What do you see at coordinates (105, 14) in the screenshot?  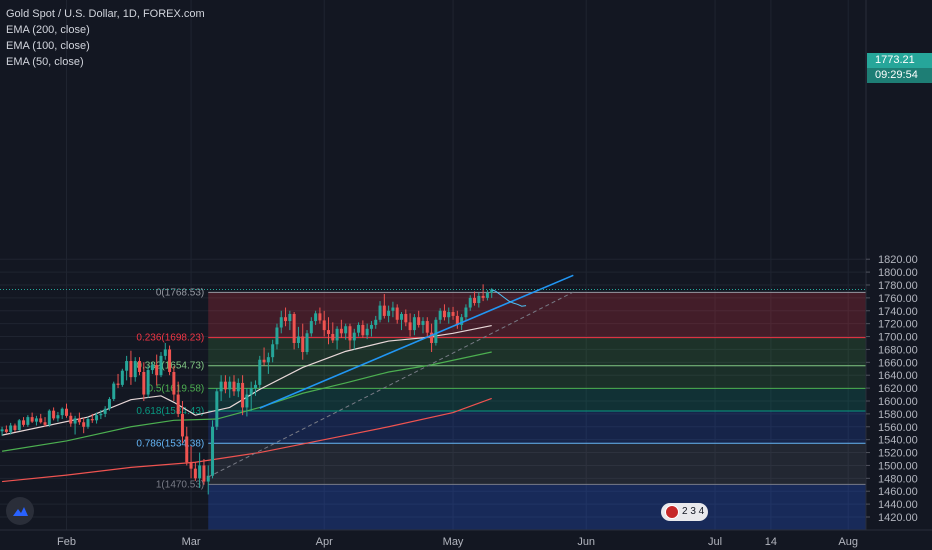 I see `symbol-title: Gold Spot / U.S. Dollar, 1D, FOREX.com` at bounding box center [105, 14].